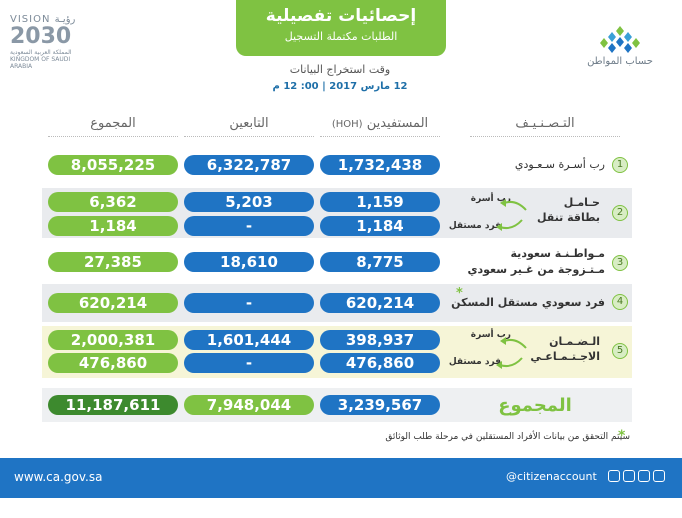 The height and width of the screenshot is (518, 682). What do you see at coordinates (614, 476) in the screenshot?
I see `instagram-icon` at bounding box center [614, 476].